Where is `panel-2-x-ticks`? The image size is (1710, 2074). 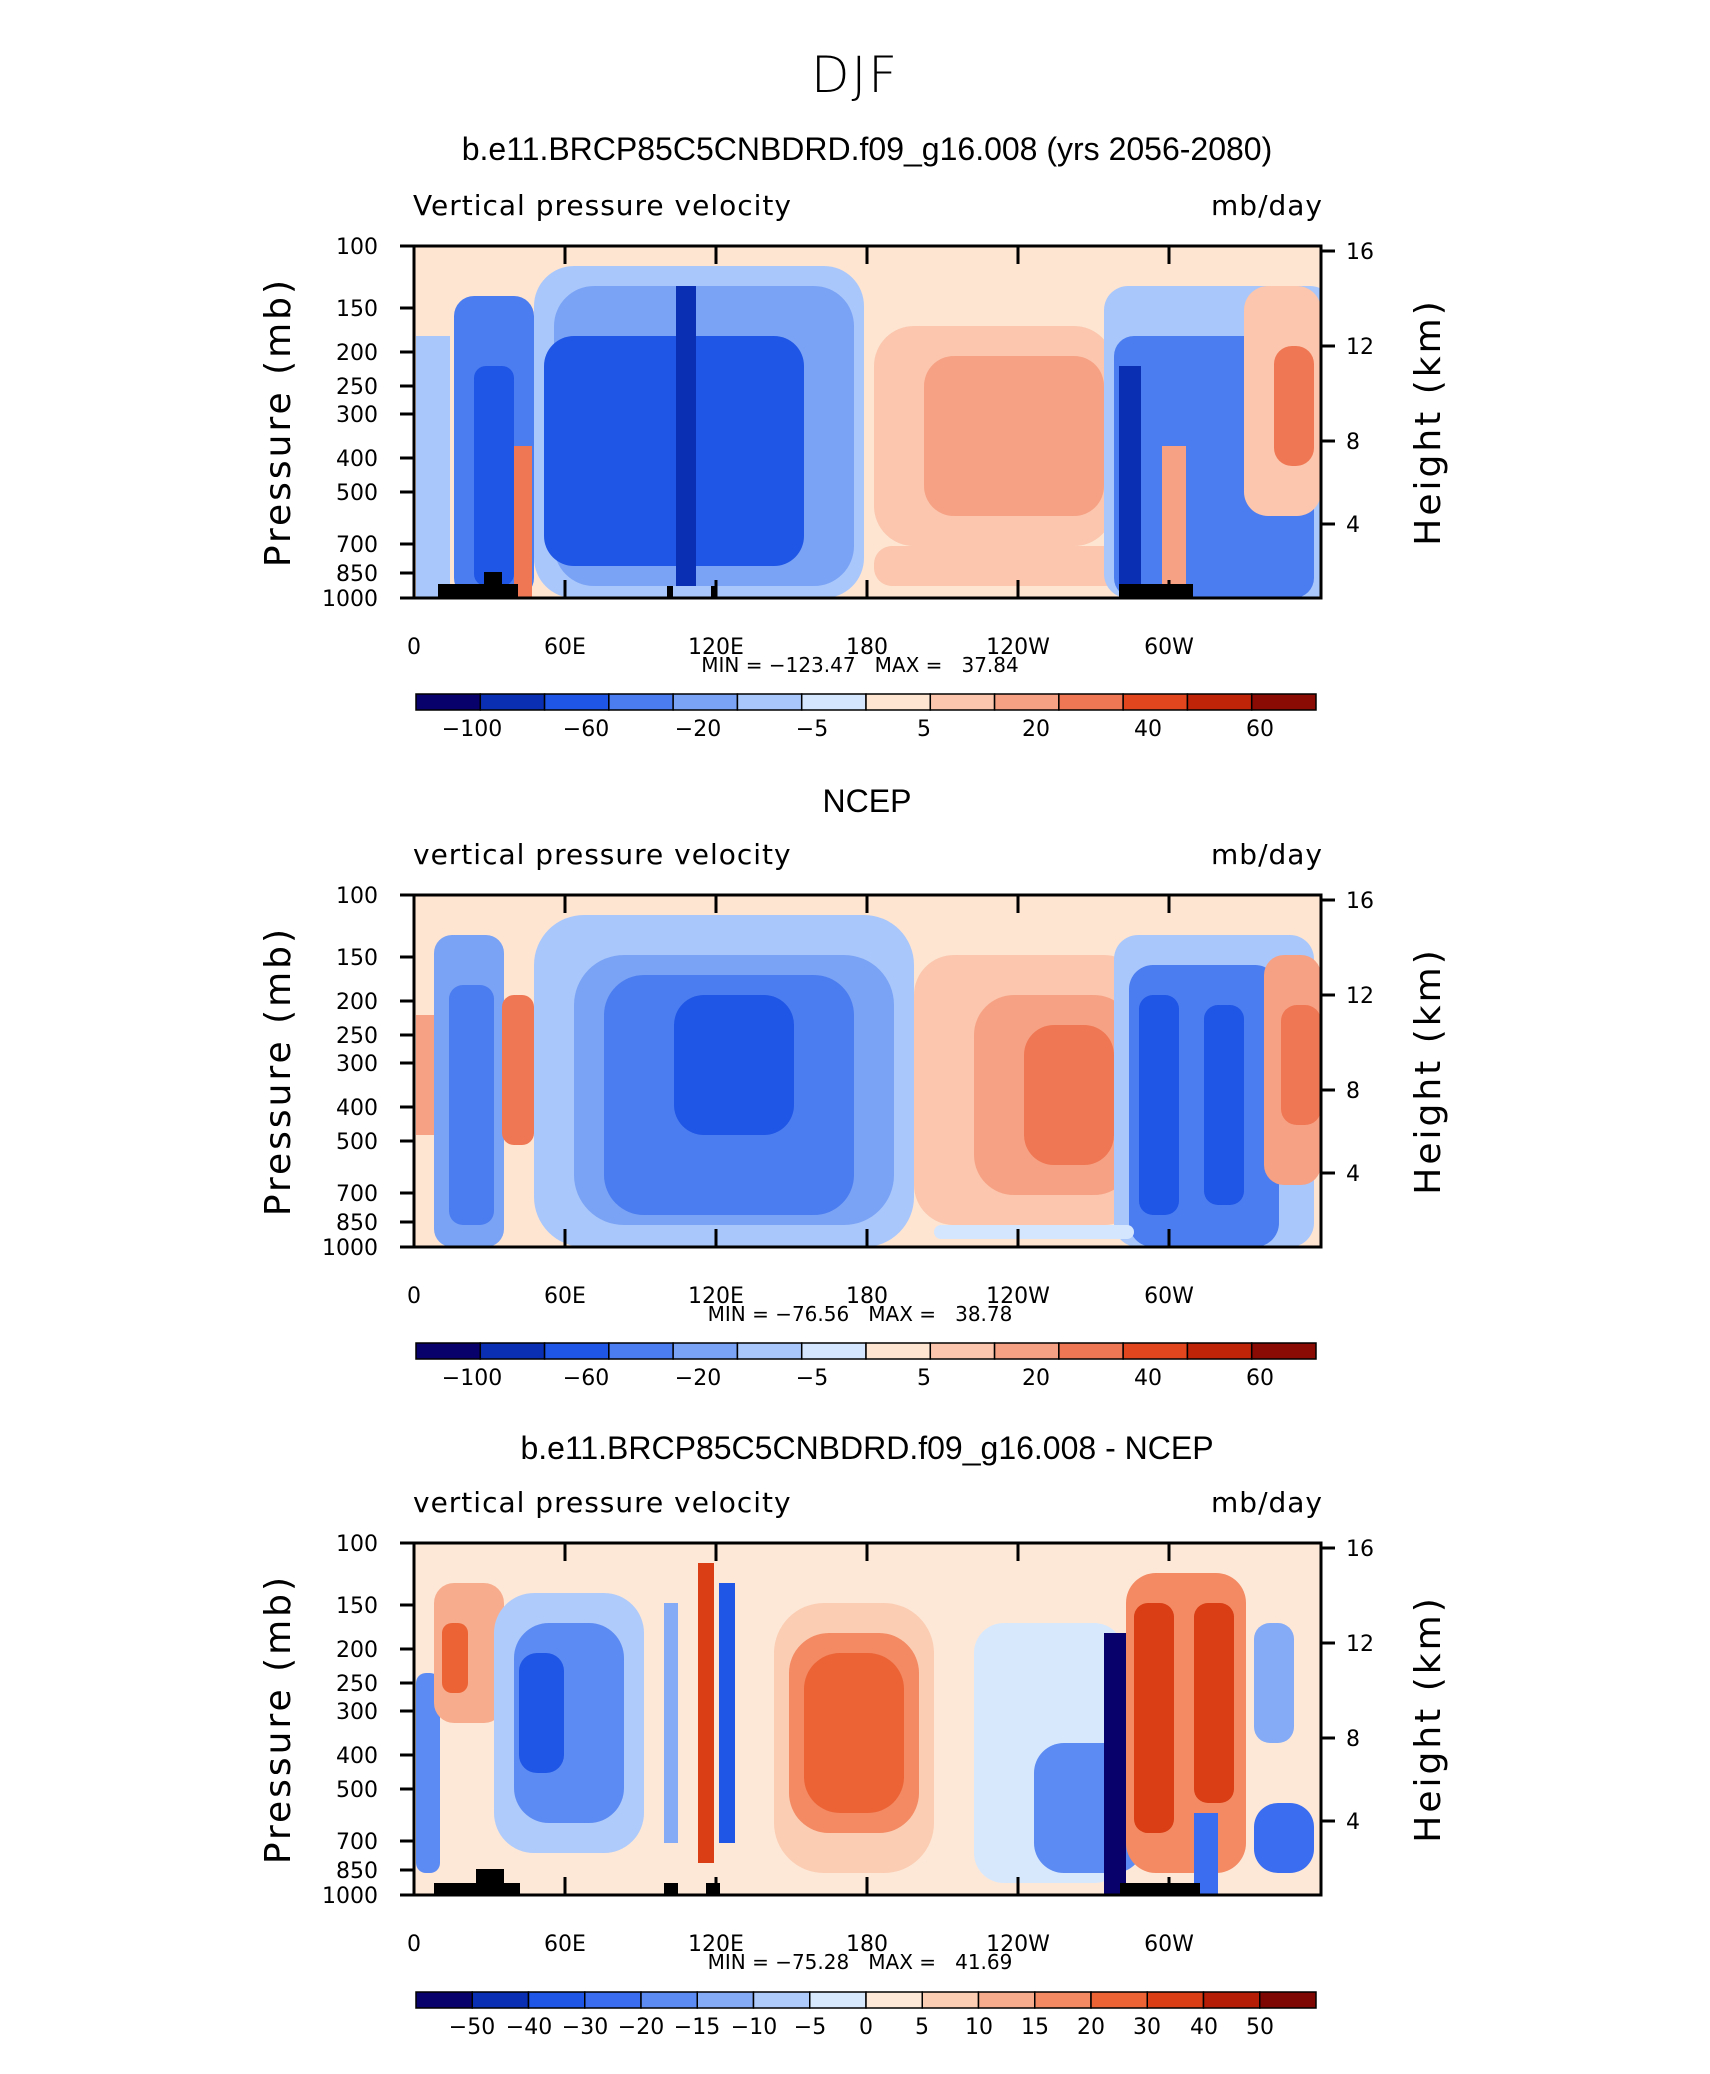 panel-2-x-ticks is located at coordinates (791, 1071).